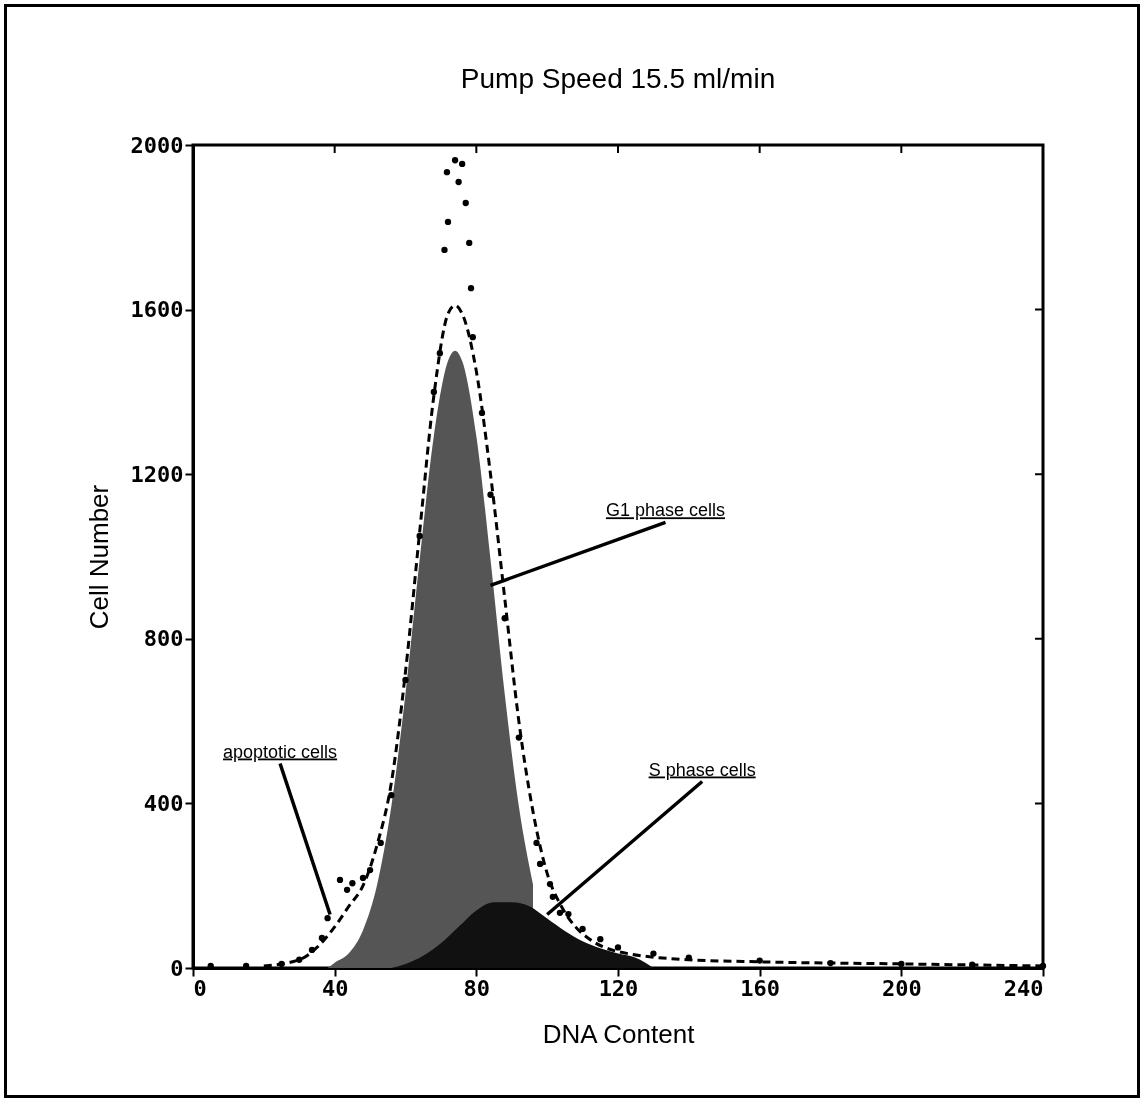 Image resolution: width=1144 pixels, height=1101 pixels. I want to click on y-tick-label: 1200, so click(157, 474).